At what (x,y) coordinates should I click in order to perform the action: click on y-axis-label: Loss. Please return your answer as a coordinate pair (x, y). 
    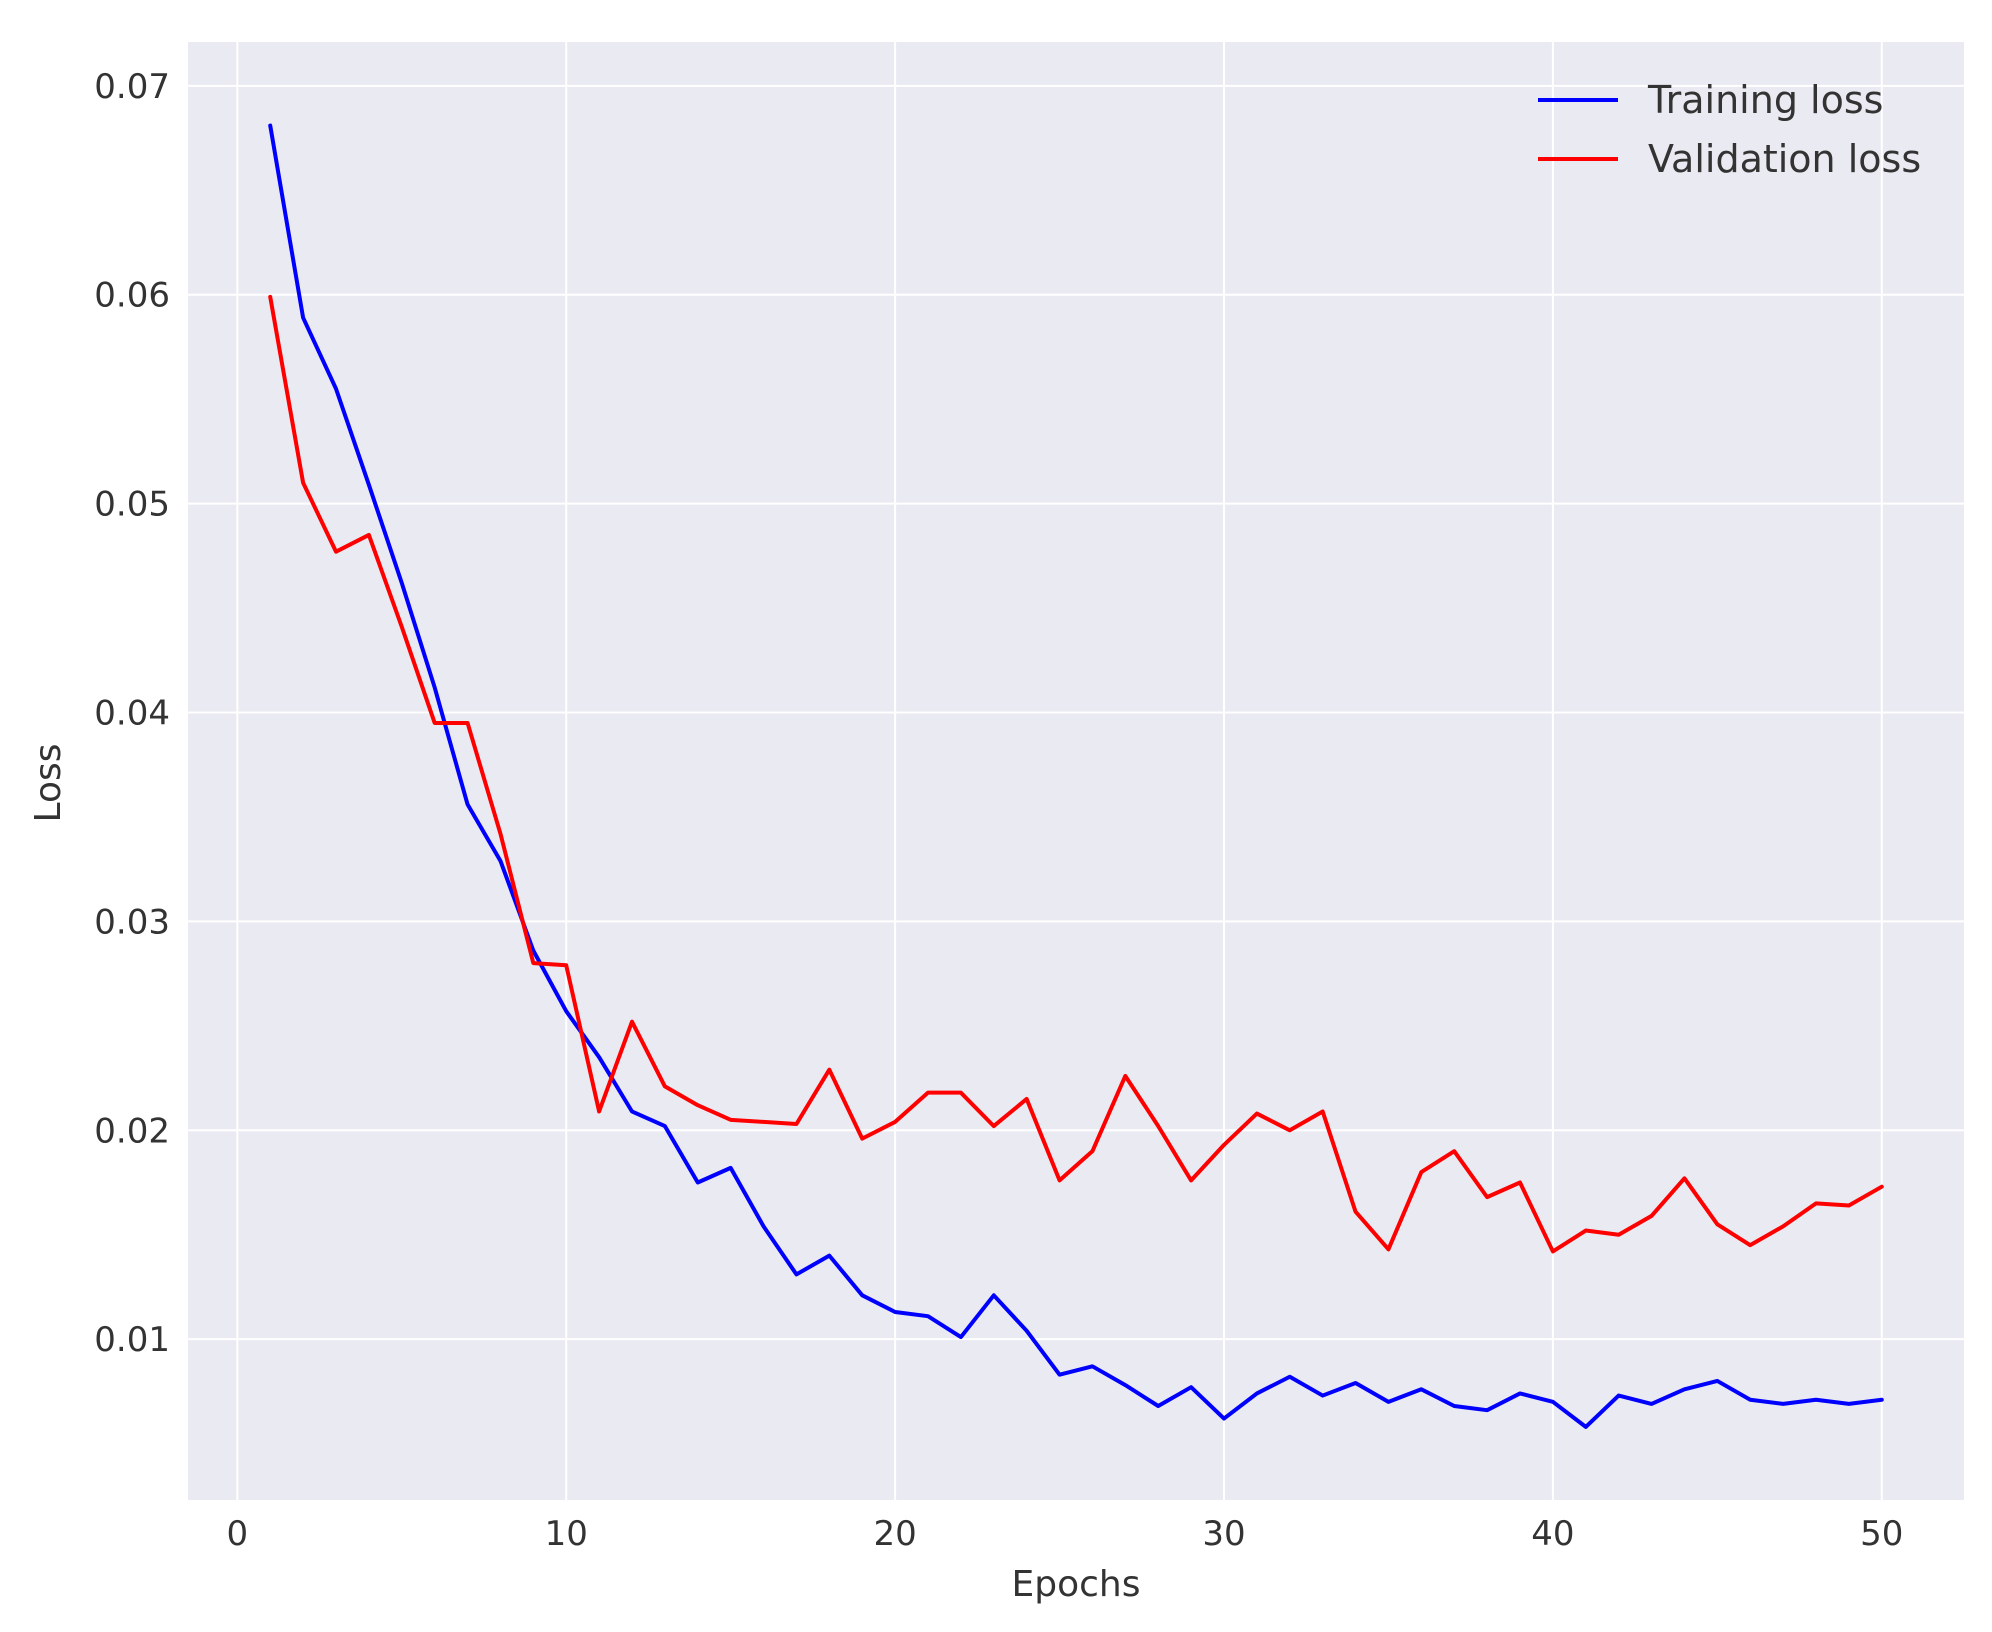
    Looking at the image, I should click on (48, 783).